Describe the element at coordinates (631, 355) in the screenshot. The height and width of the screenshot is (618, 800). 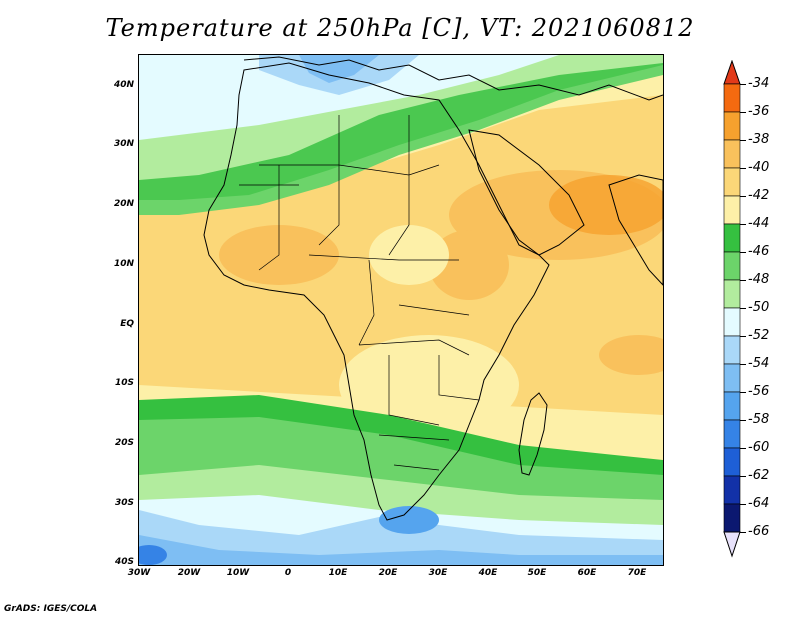
I see `field-patch-indian-ocean` at that location.